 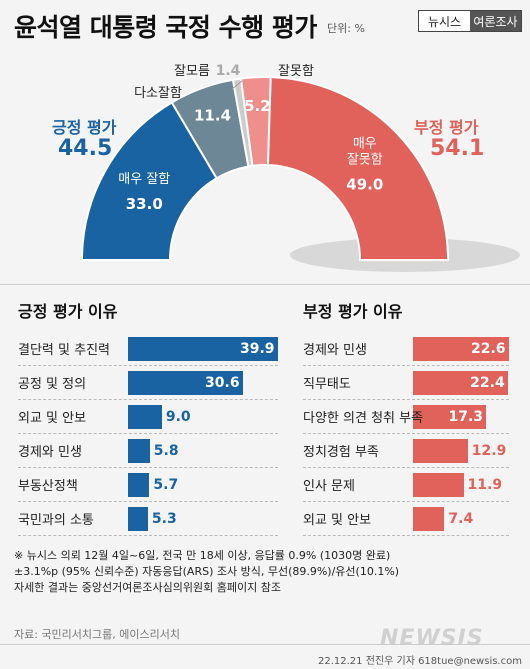 What do you see at coordinates (329, 486) in the screenshot?
I see `bar-category-label: 인사 문제` at bounding box center [329, 486].